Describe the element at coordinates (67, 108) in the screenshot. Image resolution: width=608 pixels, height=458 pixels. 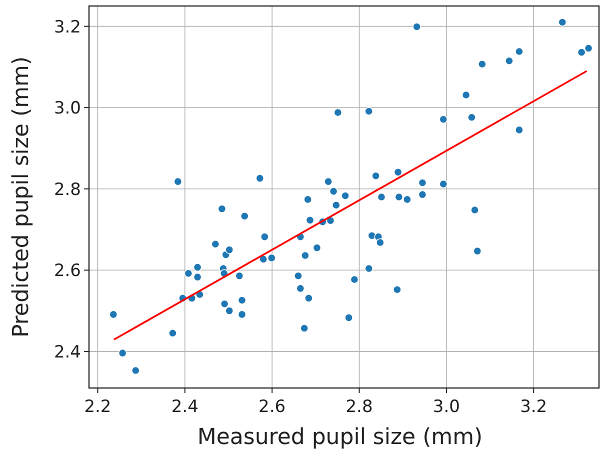
I see `y-tick-label: 3.0` at that location.